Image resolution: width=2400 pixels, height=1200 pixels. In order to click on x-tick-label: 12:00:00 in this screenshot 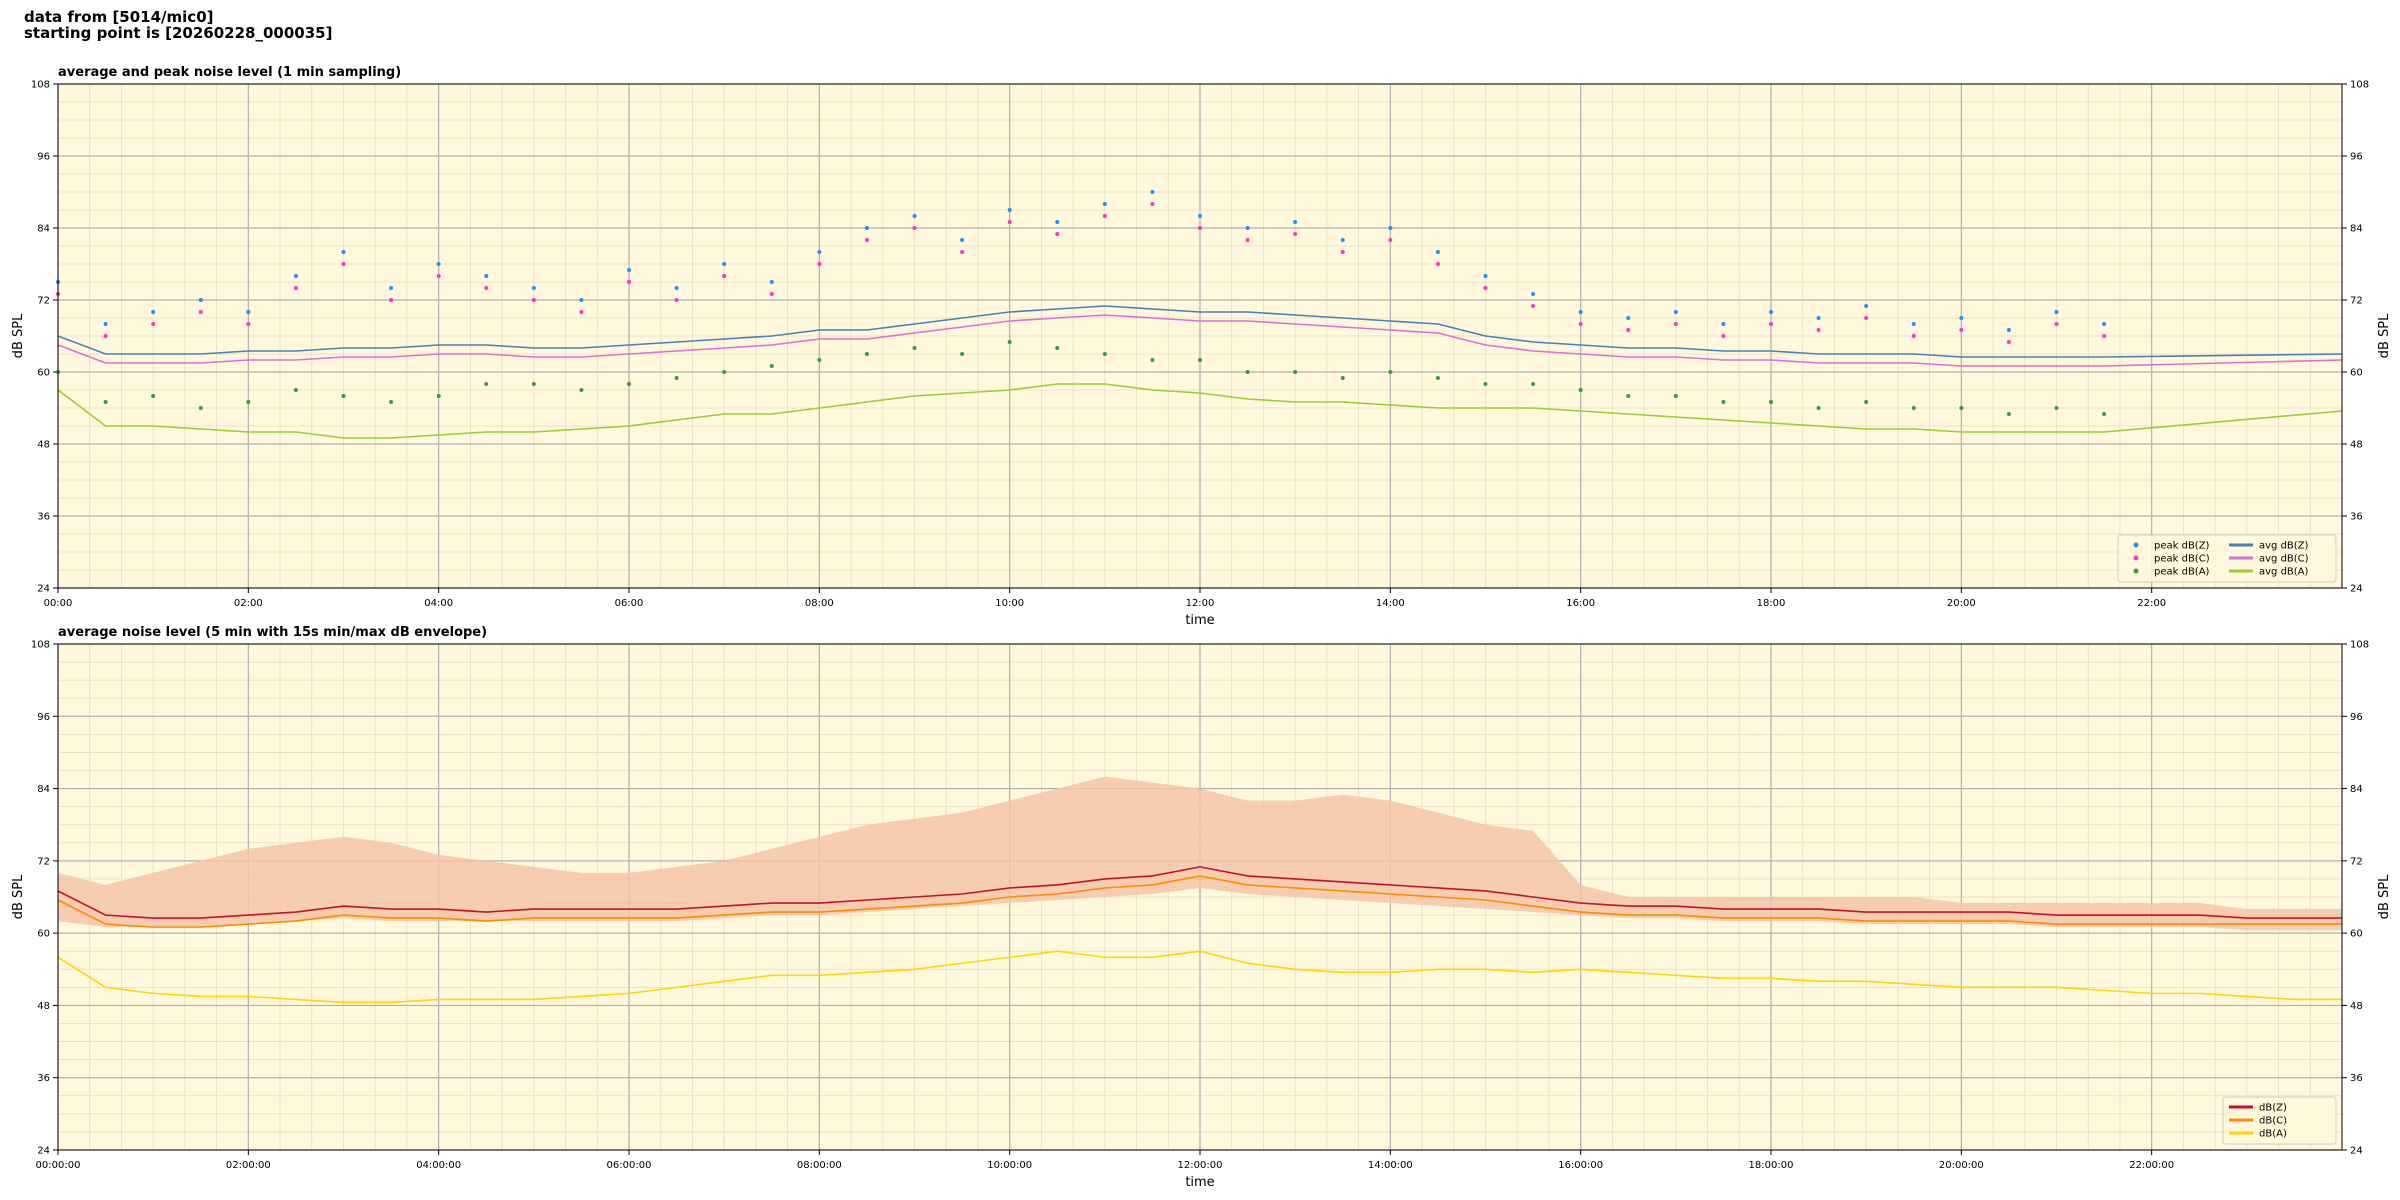, I will do `click(1200, 1165)`.